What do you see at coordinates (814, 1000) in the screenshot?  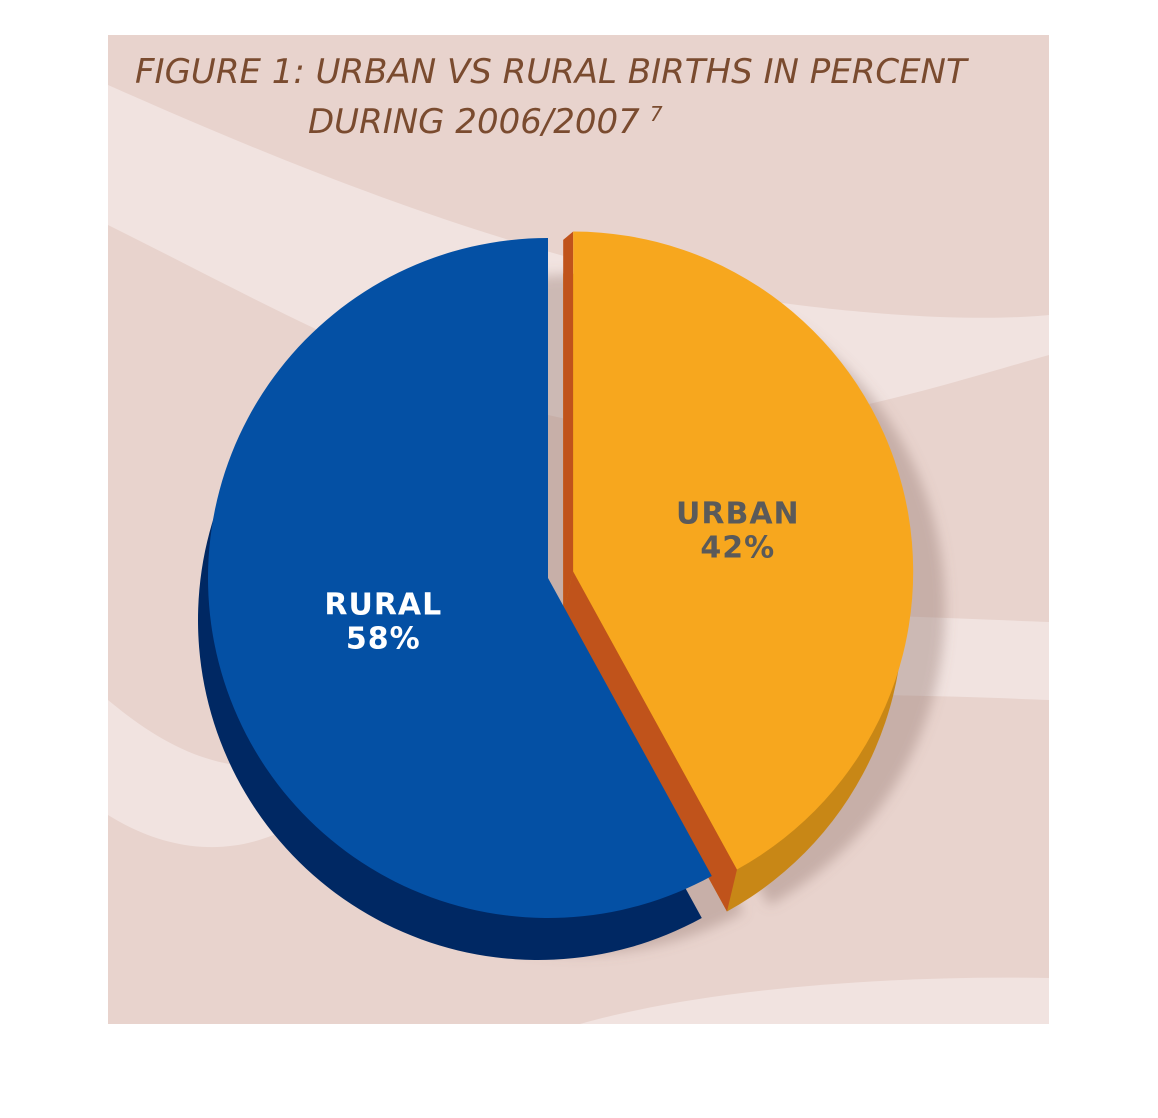 I see `background-wave` at bounding box center [814, 1000].